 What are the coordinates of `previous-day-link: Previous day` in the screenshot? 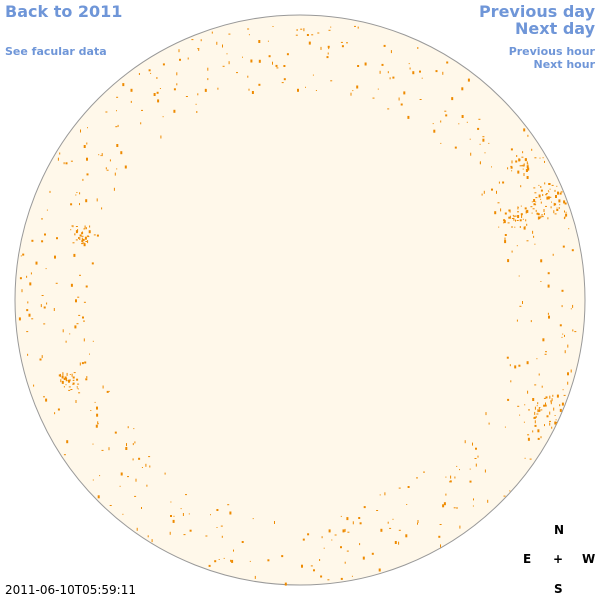 It's located at (536, 11).